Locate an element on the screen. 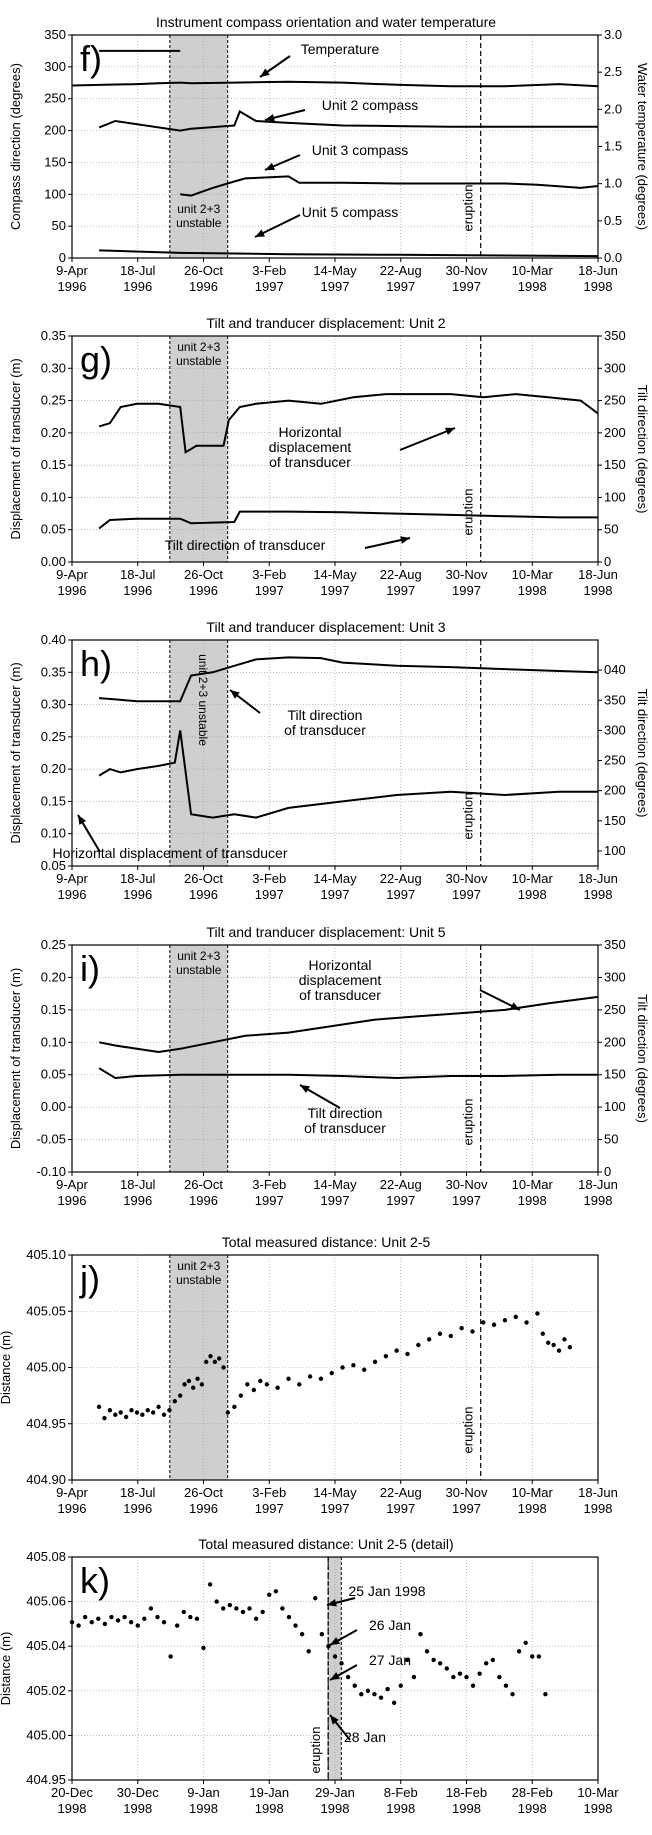  panel-label: f) is located at coordinates (91, 58).